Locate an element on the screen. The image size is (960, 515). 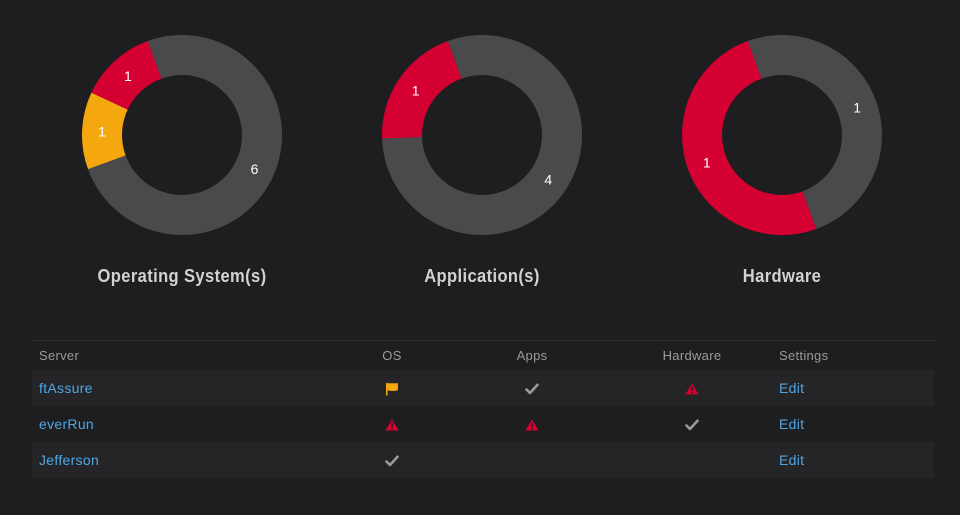
hardware-donut-chart: 11 is located at coordinates (782, 135).